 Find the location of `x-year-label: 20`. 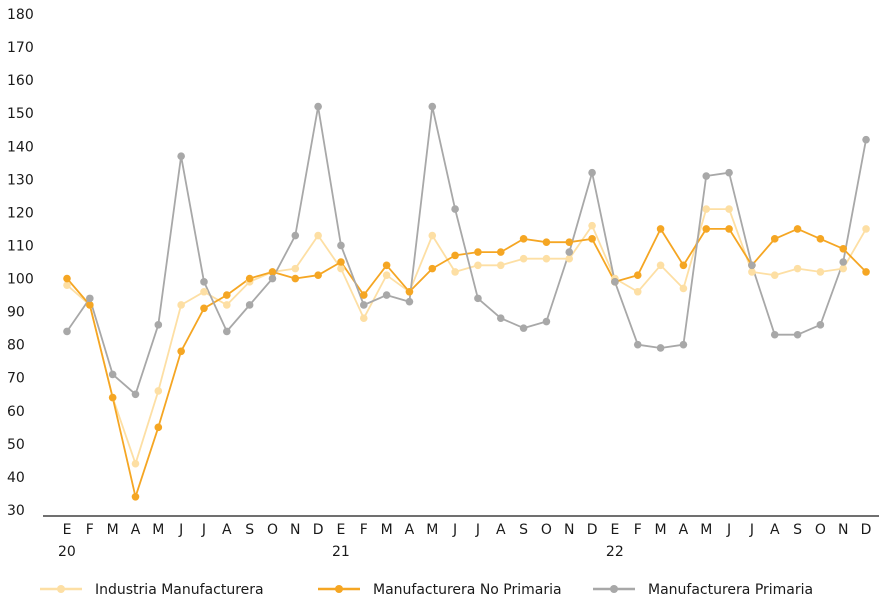

x-year-label: 20 is located at coordinates (67, 552).